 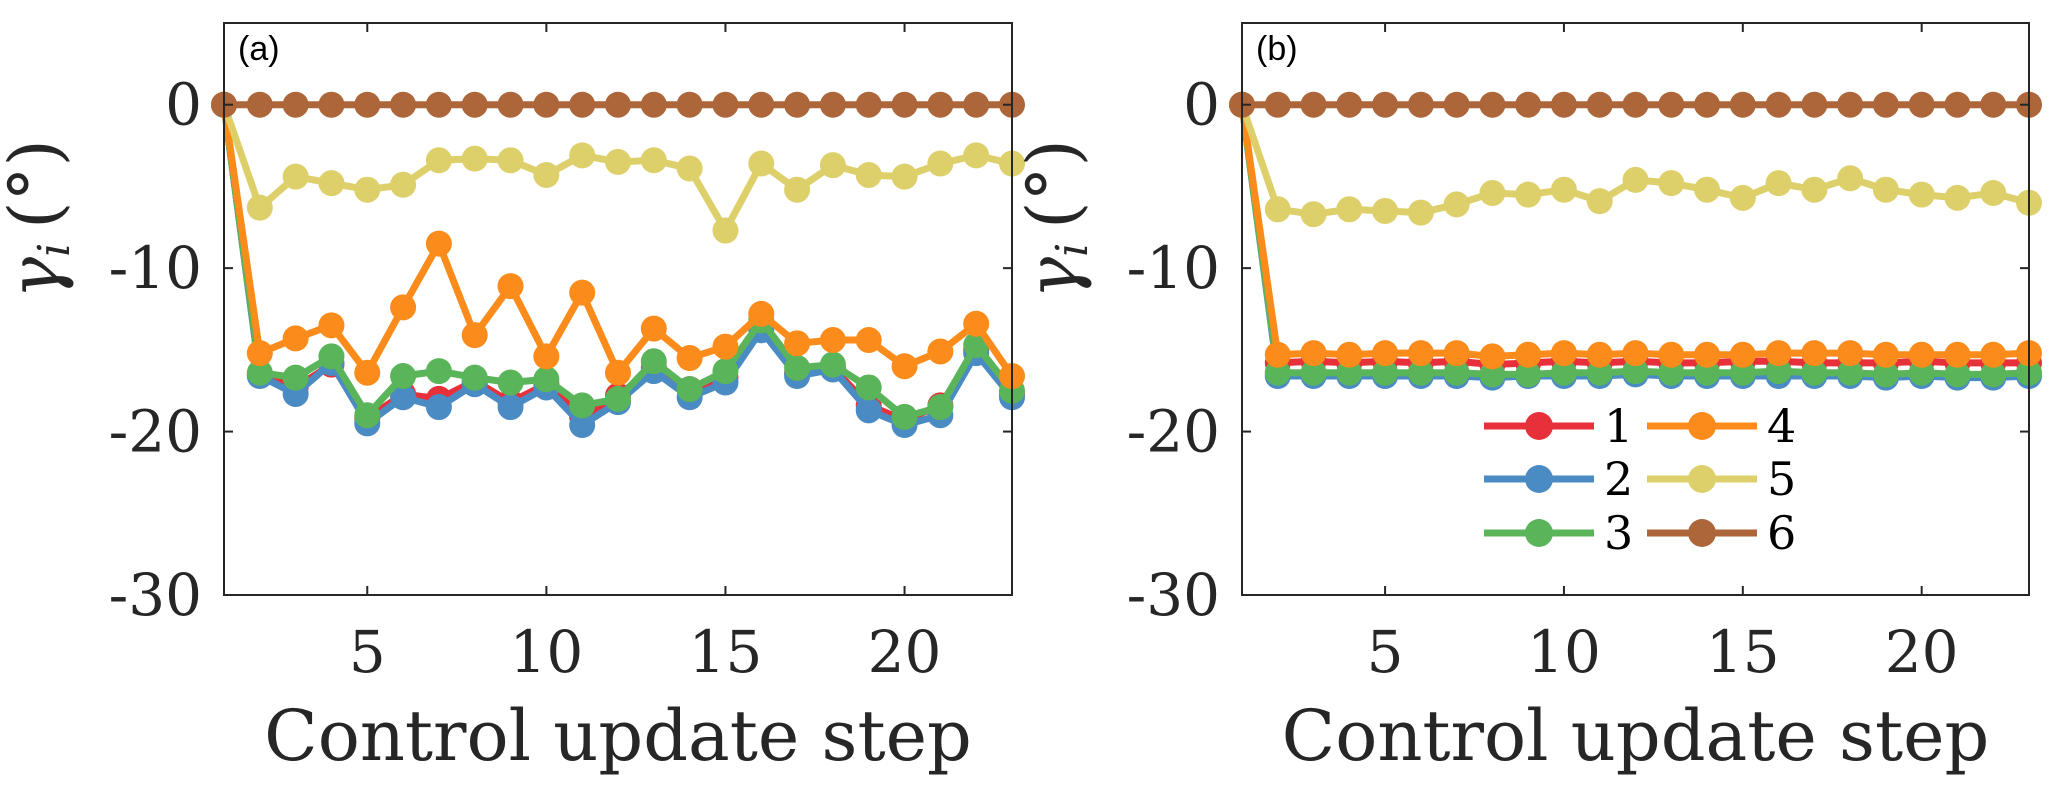 What do you see at coordinates (1539, 533) in the screenshot?
I see `legend-marker` at bounding box center [1539, 533].